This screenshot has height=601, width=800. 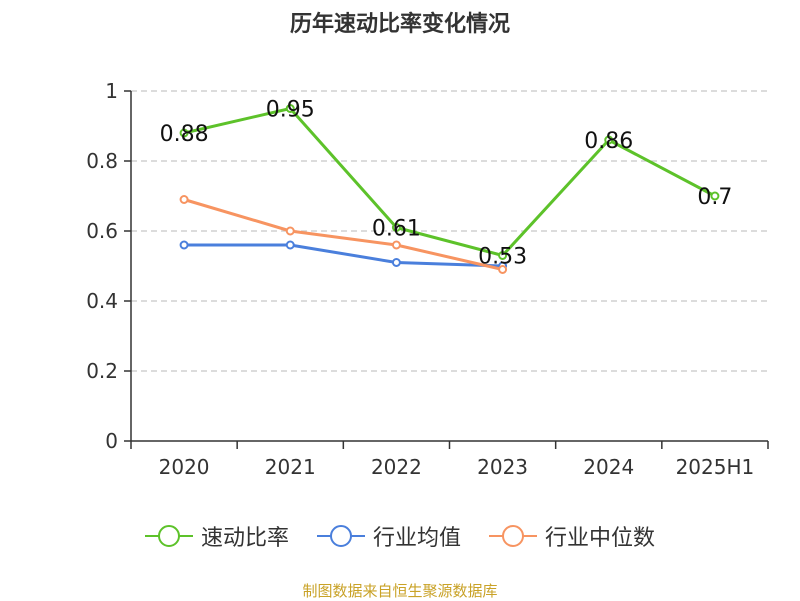 What do you see at coordinates (416, 538) in the screenshot?
I see `legend-label-industry-mean: 行业均值` at bounding box center [416, 538].